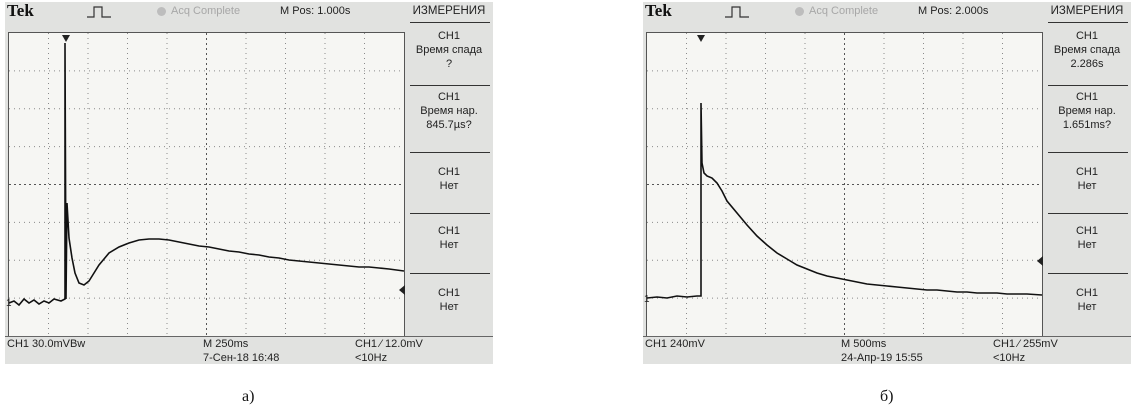 Image resolution: width=1134 pixels, height=416 pixels. I want to click on measurement-2: CH1 Время нар. 845.7µs?, so click(449, 111).